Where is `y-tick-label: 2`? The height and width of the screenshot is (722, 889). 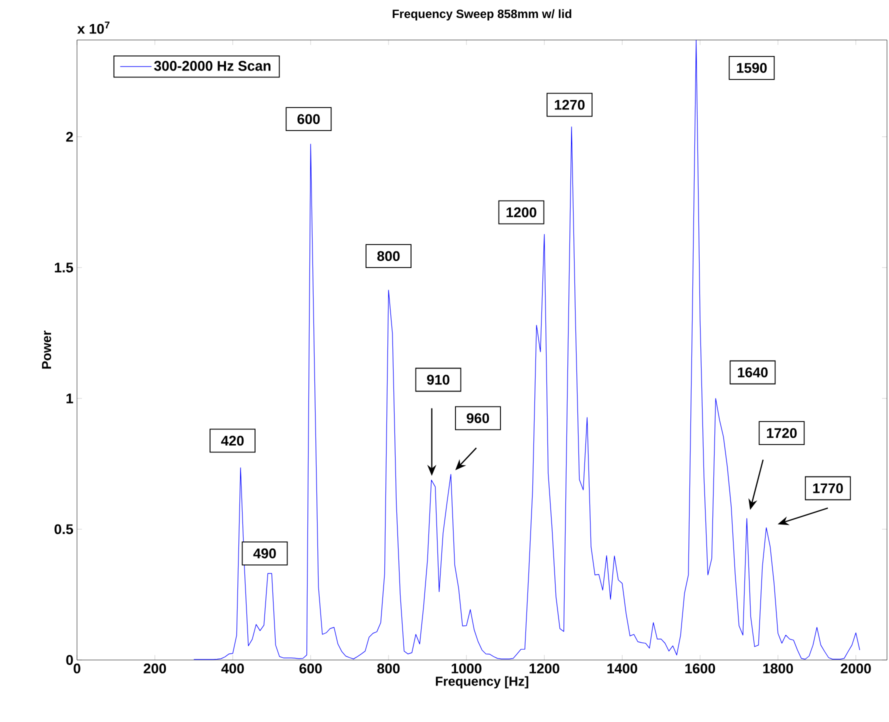 y-tick-label: 2 is located at coordinates (69, 137).